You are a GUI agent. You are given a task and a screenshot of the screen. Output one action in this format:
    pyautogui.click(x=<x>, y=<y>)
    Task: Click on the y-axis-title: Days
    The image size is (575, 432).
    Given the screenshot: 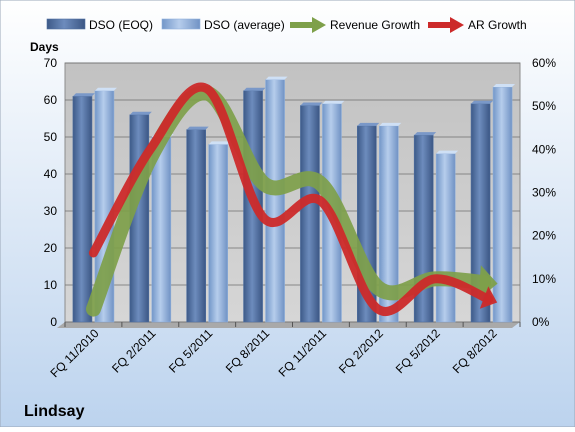 What is the action you would take?
    pyautogui.click(x=44, y=47)
    